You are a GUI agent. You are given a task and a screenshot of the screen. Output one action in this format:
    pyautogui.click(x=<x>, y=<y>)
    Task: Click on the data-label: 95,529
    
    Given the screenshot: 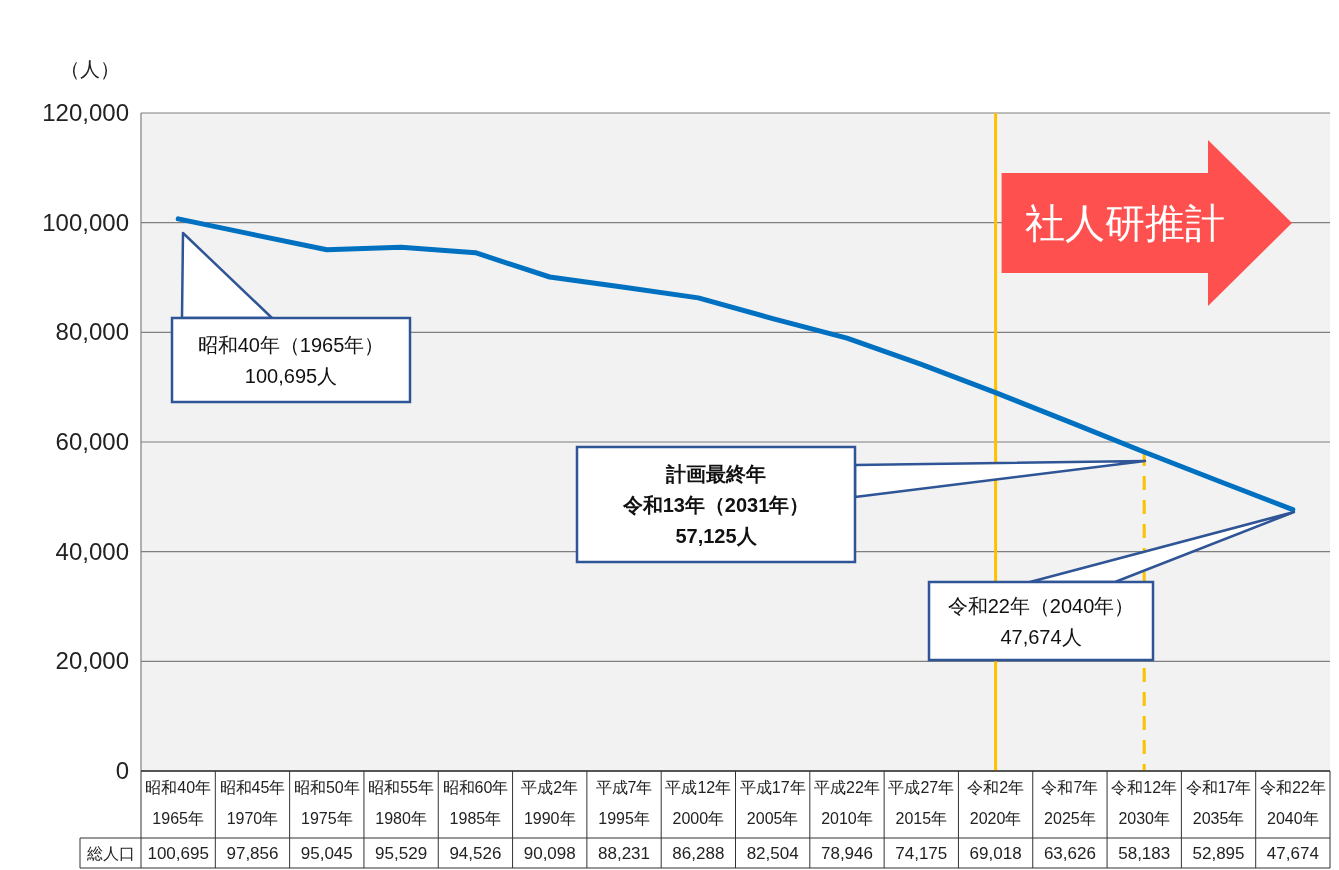 What is the action you would take?
    pyautogui.click(x=401, y=853)
    